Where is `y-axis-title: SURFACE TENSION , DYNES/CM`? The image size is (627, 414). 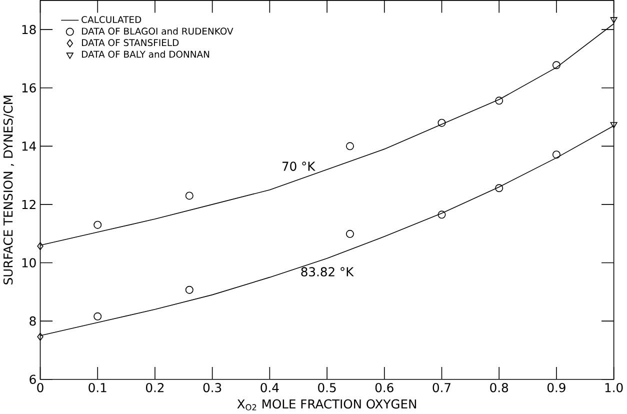 y-axis-title: SURFACE TENSION , DYNES/CM is located at coordinates (8, 190).